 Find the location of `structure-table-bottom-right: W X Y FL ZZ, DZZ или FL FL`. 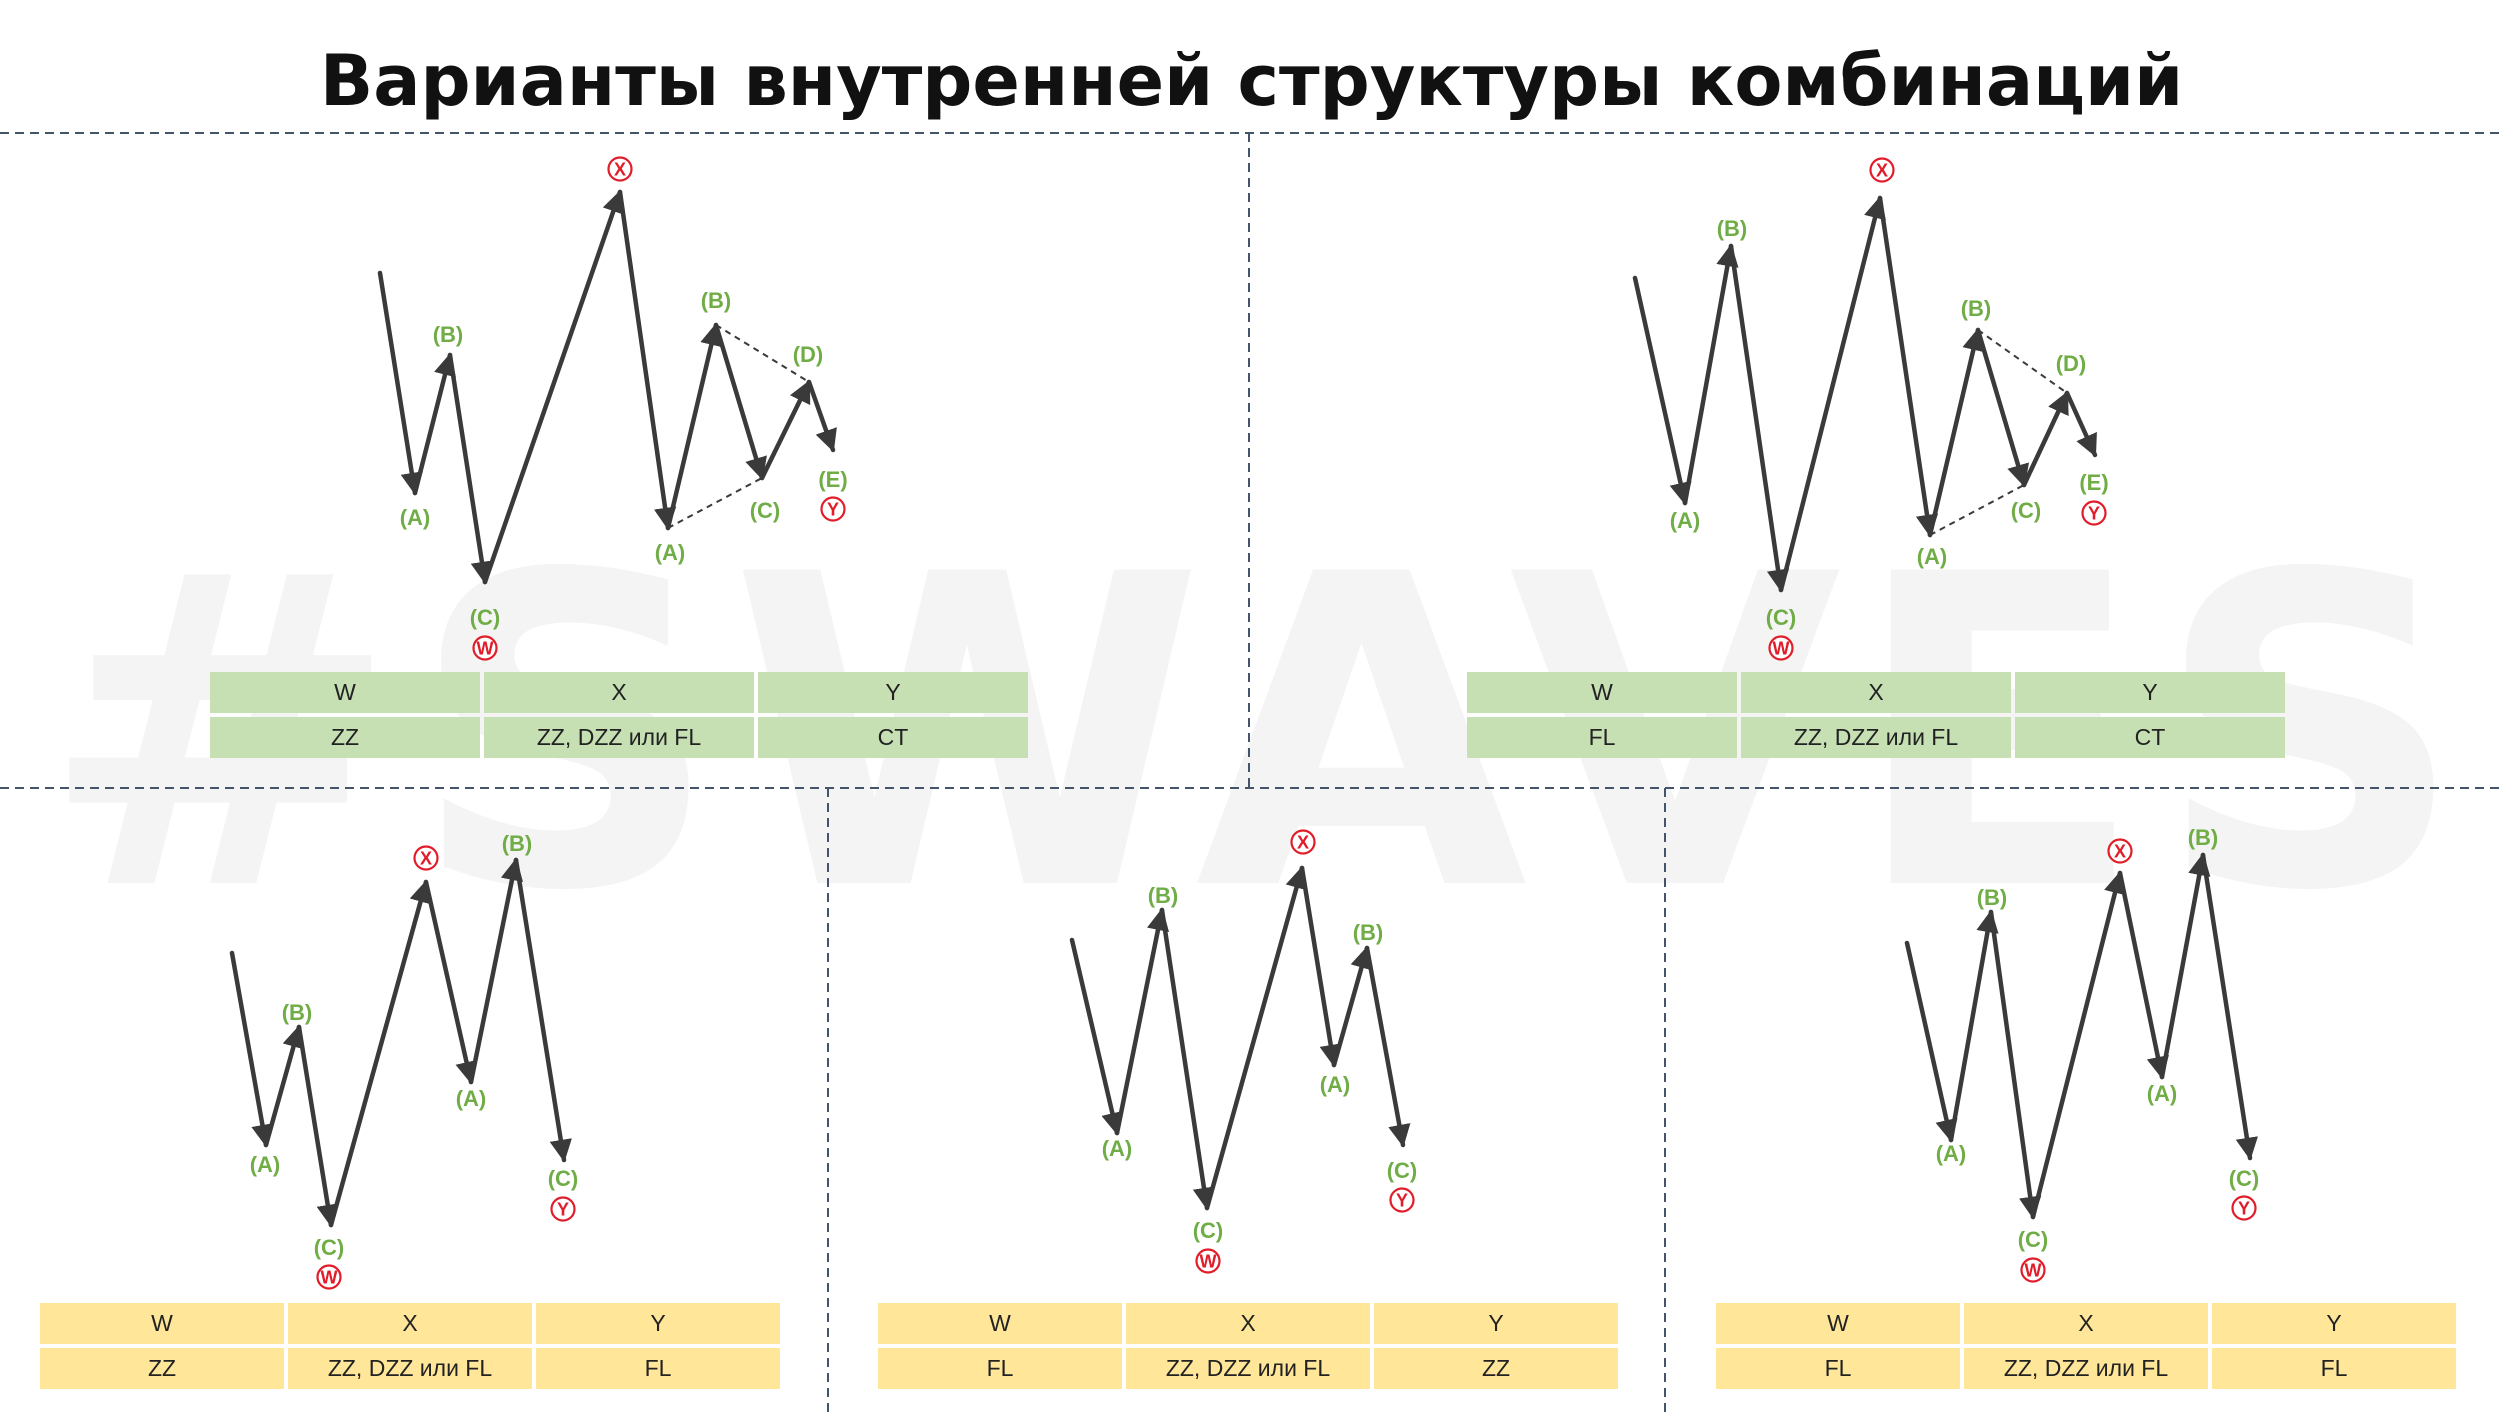

structure-table-bottom-right: W X Y FL ZZ, DZZ или FL FL is located at coordinates (2086, 1346).